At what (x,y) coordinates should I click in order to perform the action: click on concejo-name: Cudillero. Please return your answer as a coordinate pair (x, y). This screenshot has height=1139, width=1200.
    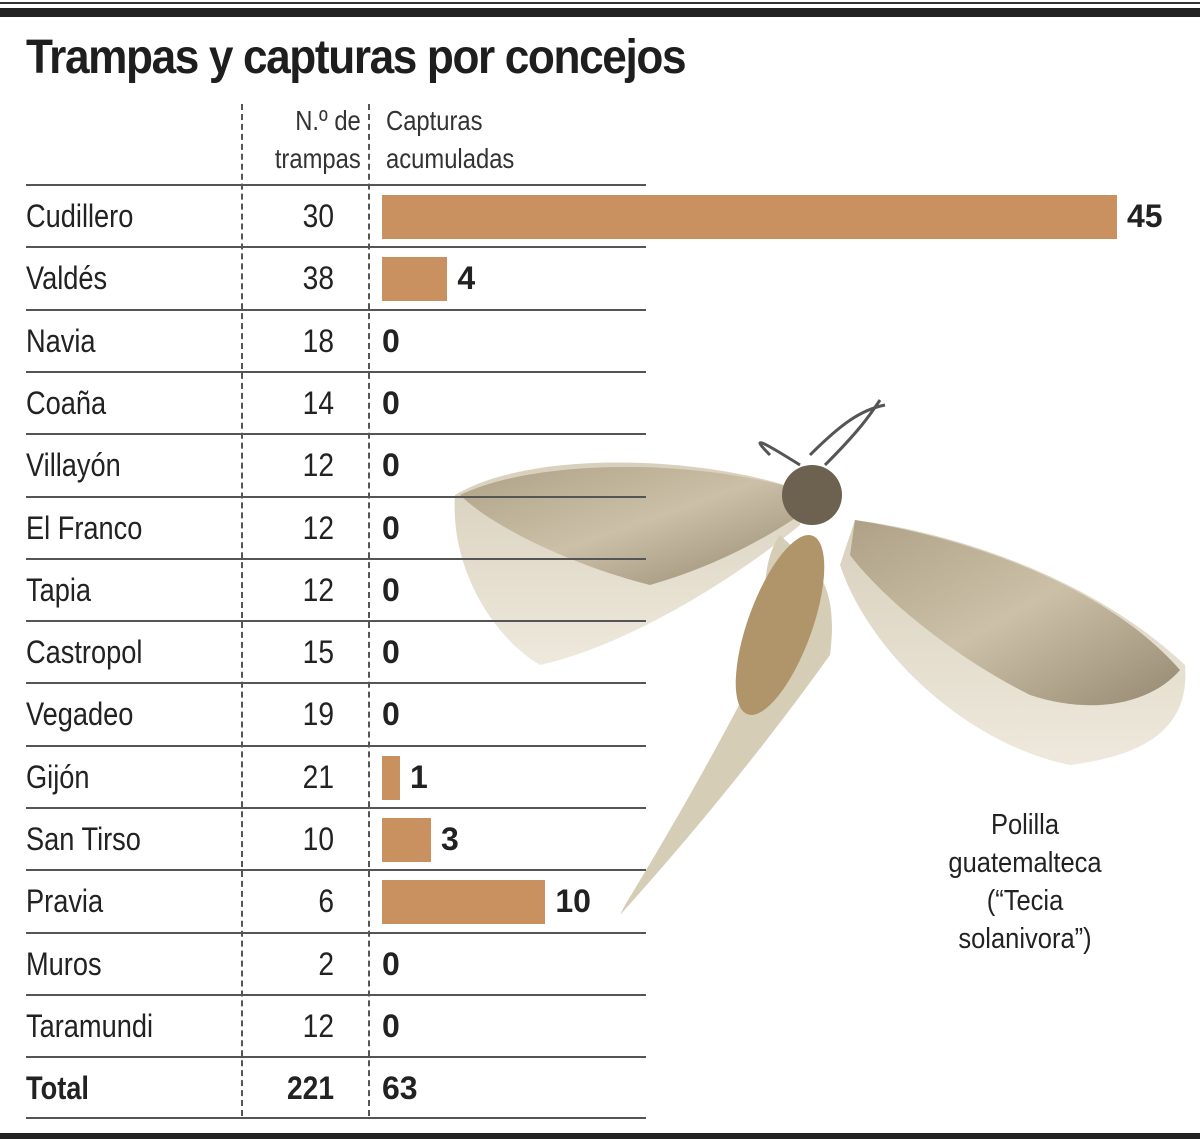
    Looking at the image, I should click on (80, 216).